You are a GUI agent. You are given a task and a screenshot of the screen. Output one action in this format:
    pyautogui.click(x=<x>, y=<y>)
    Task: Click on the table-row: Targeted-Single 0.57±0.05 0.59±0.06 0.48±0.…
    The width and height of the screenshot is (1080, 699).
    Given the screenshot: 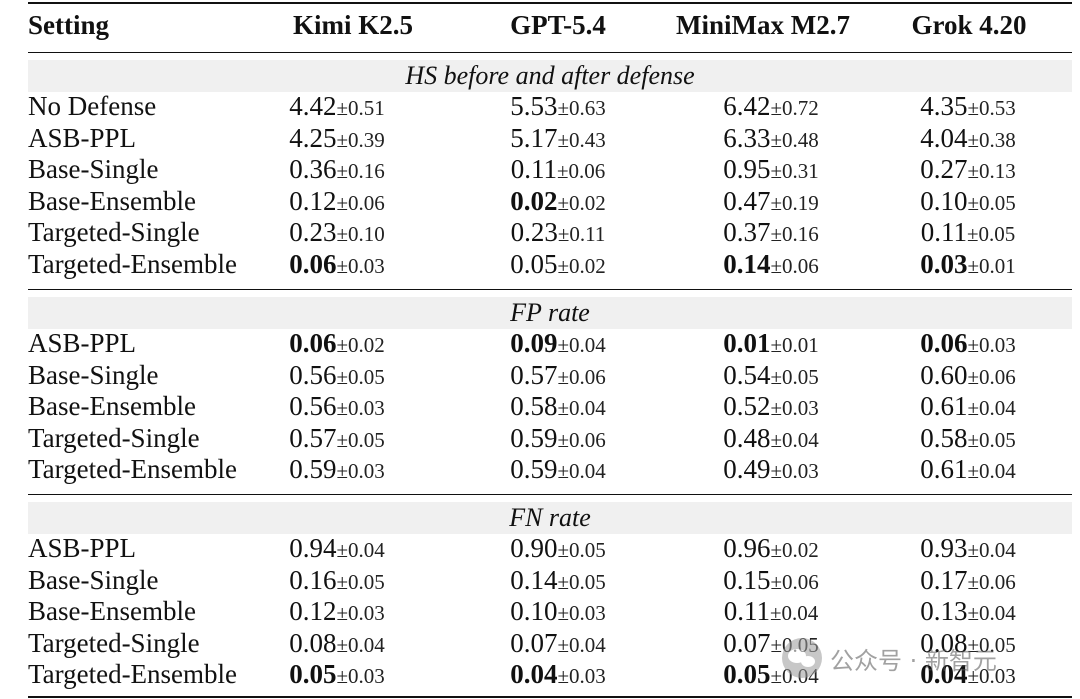 What is the action you would take?
    pyautogui.click(x=550, y=438)
    